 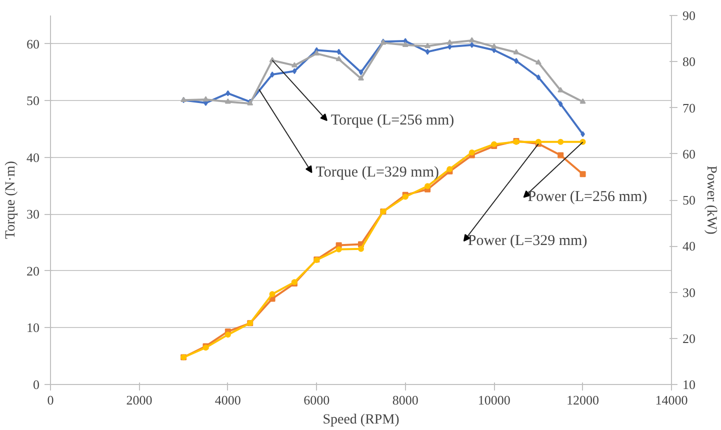 I want to click on annotation: Power (L=256 mm), so click(x=588, y=197).